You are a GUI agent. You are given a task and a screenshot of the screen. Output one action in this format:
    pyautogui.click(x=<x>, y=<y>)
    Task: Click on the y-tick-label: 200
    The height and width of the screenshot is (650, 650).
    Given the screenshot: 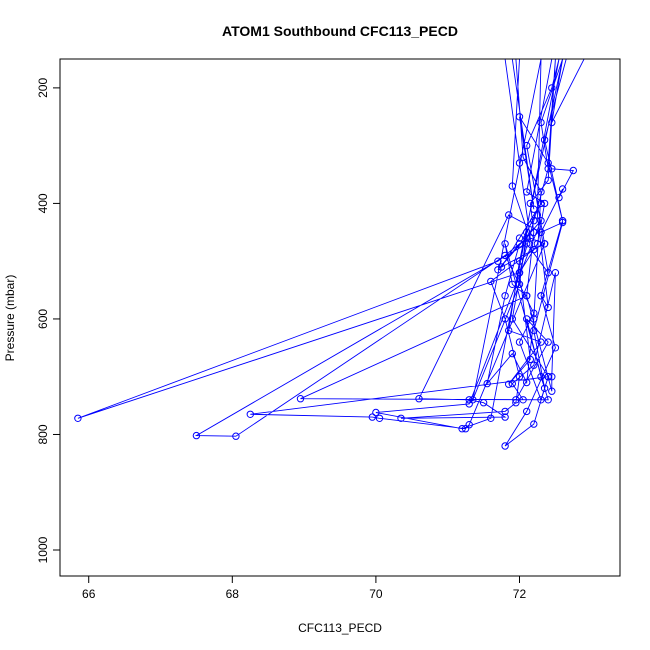 What is the action you would take?
    pyautogui.click(x=43, y=88)
    